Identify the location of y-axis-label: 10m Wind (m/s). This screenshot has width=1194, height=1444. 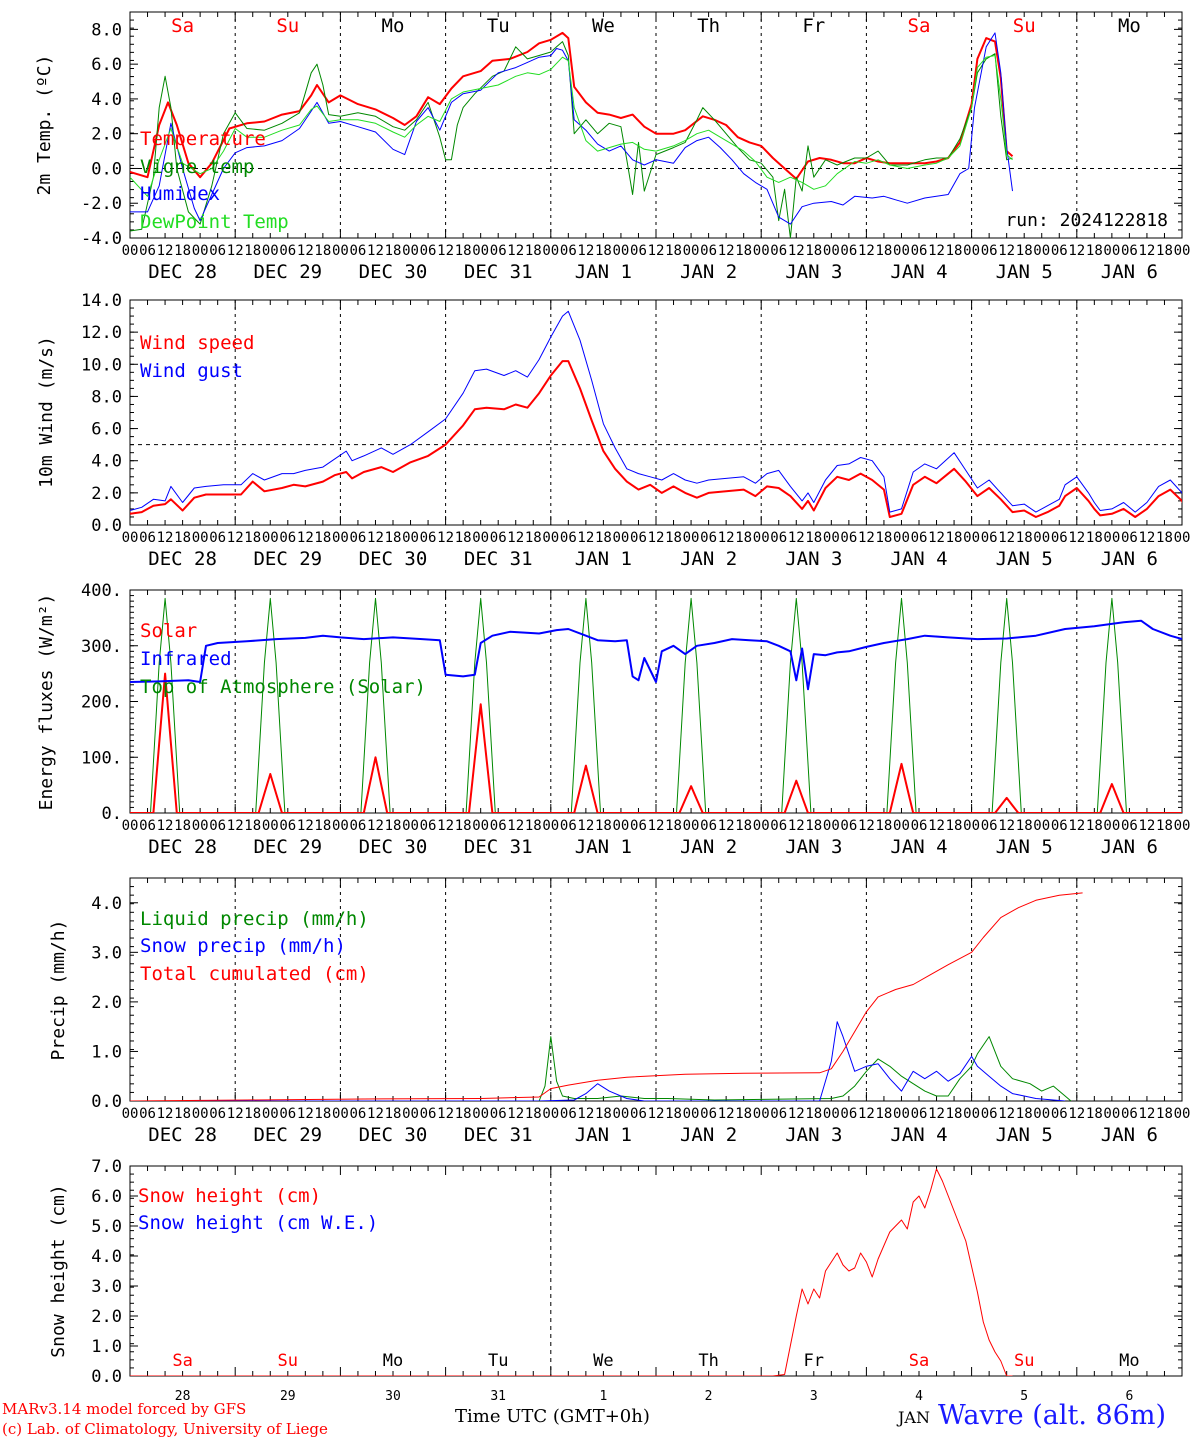
(46, 412).